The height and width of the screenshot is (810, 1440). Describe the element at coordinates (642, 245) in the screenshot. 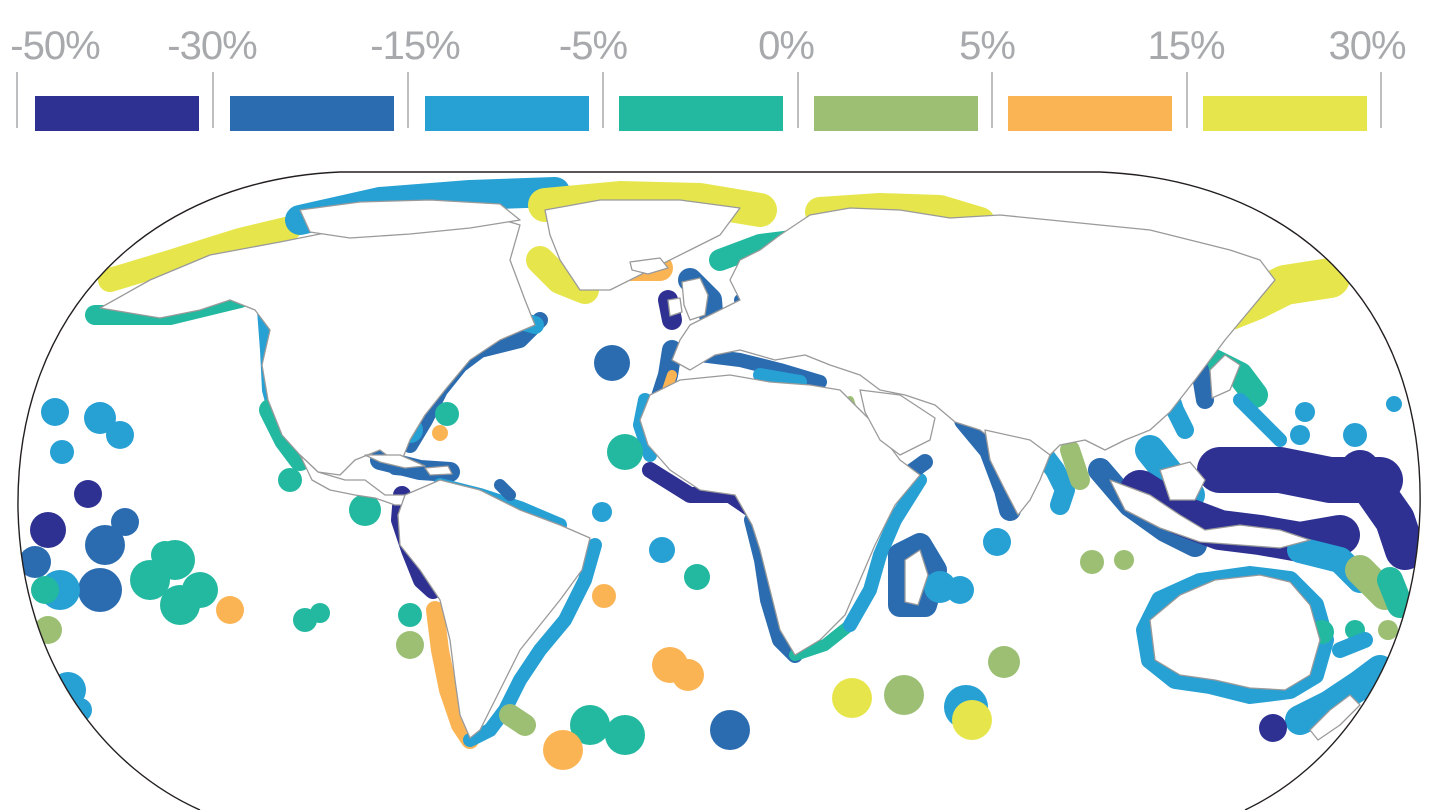

I see `greenland-landmass` at that location.